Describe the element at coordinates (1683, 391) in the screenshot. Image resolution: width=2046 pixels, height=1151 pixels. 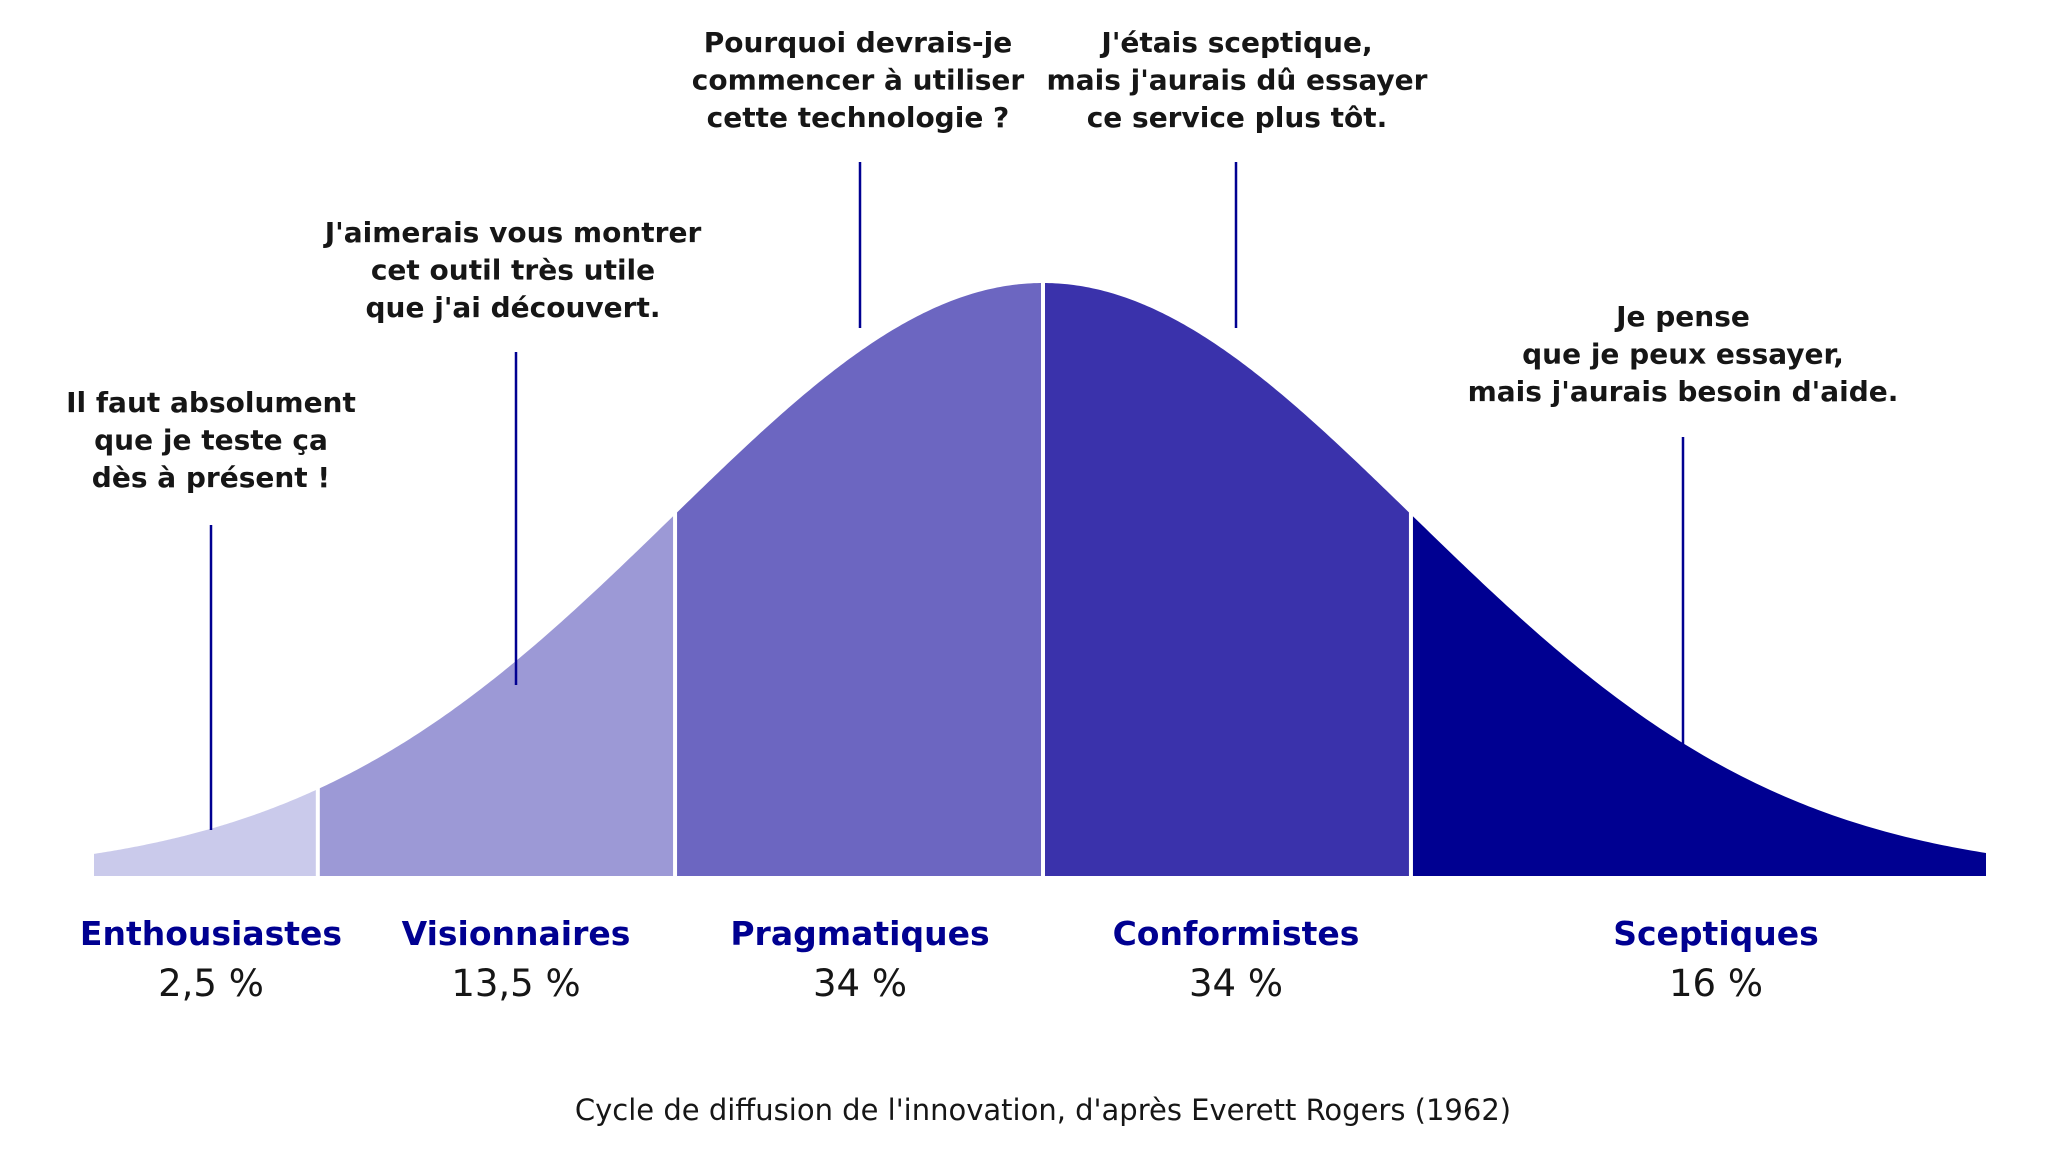
I see `quote-line: mais j'aurais besoin d'aide.` at that location.